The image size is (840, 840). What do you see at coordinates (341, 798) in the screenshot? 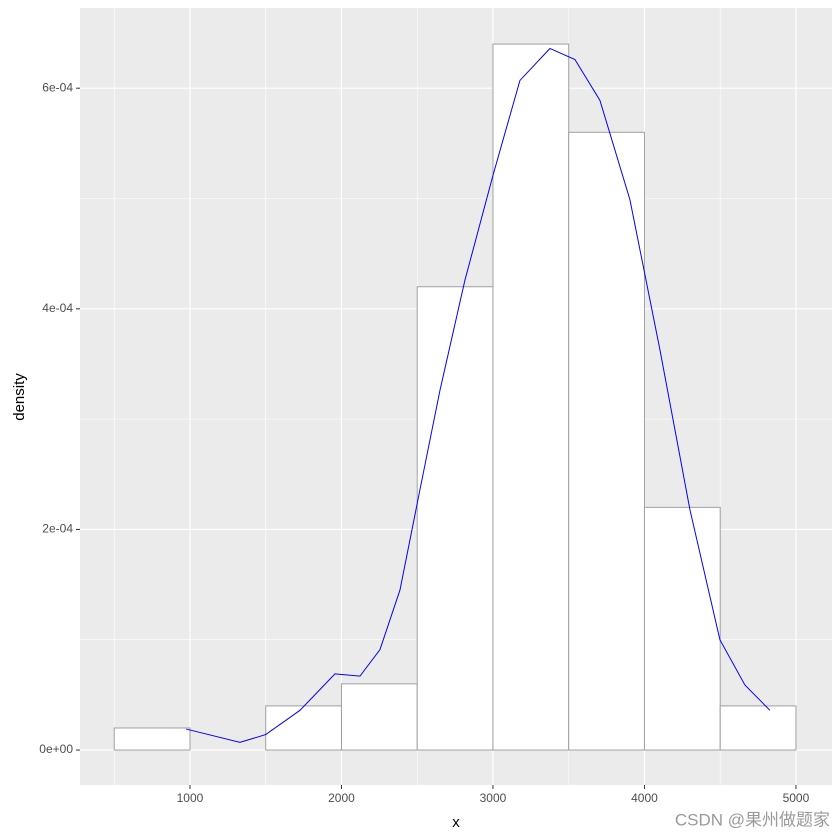
I see `x-tick-label: 2000` at bounding box center [341, 798].